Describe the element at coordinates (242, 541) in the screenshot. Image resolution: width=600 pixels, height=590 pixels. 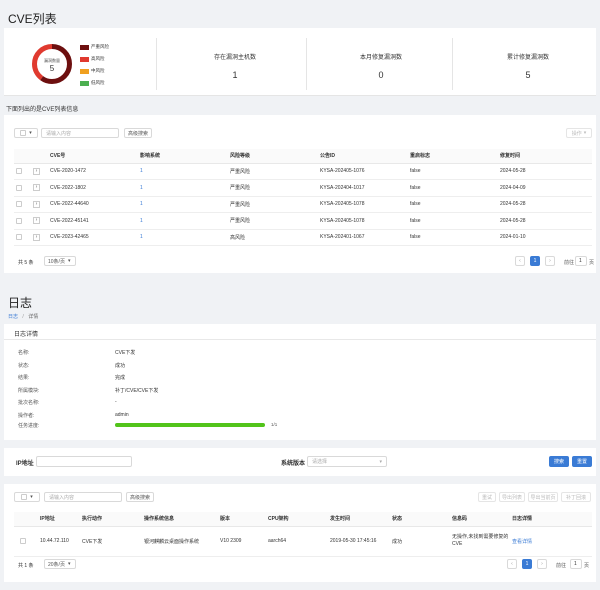
I see `cell-version: V10 2309` at that location.